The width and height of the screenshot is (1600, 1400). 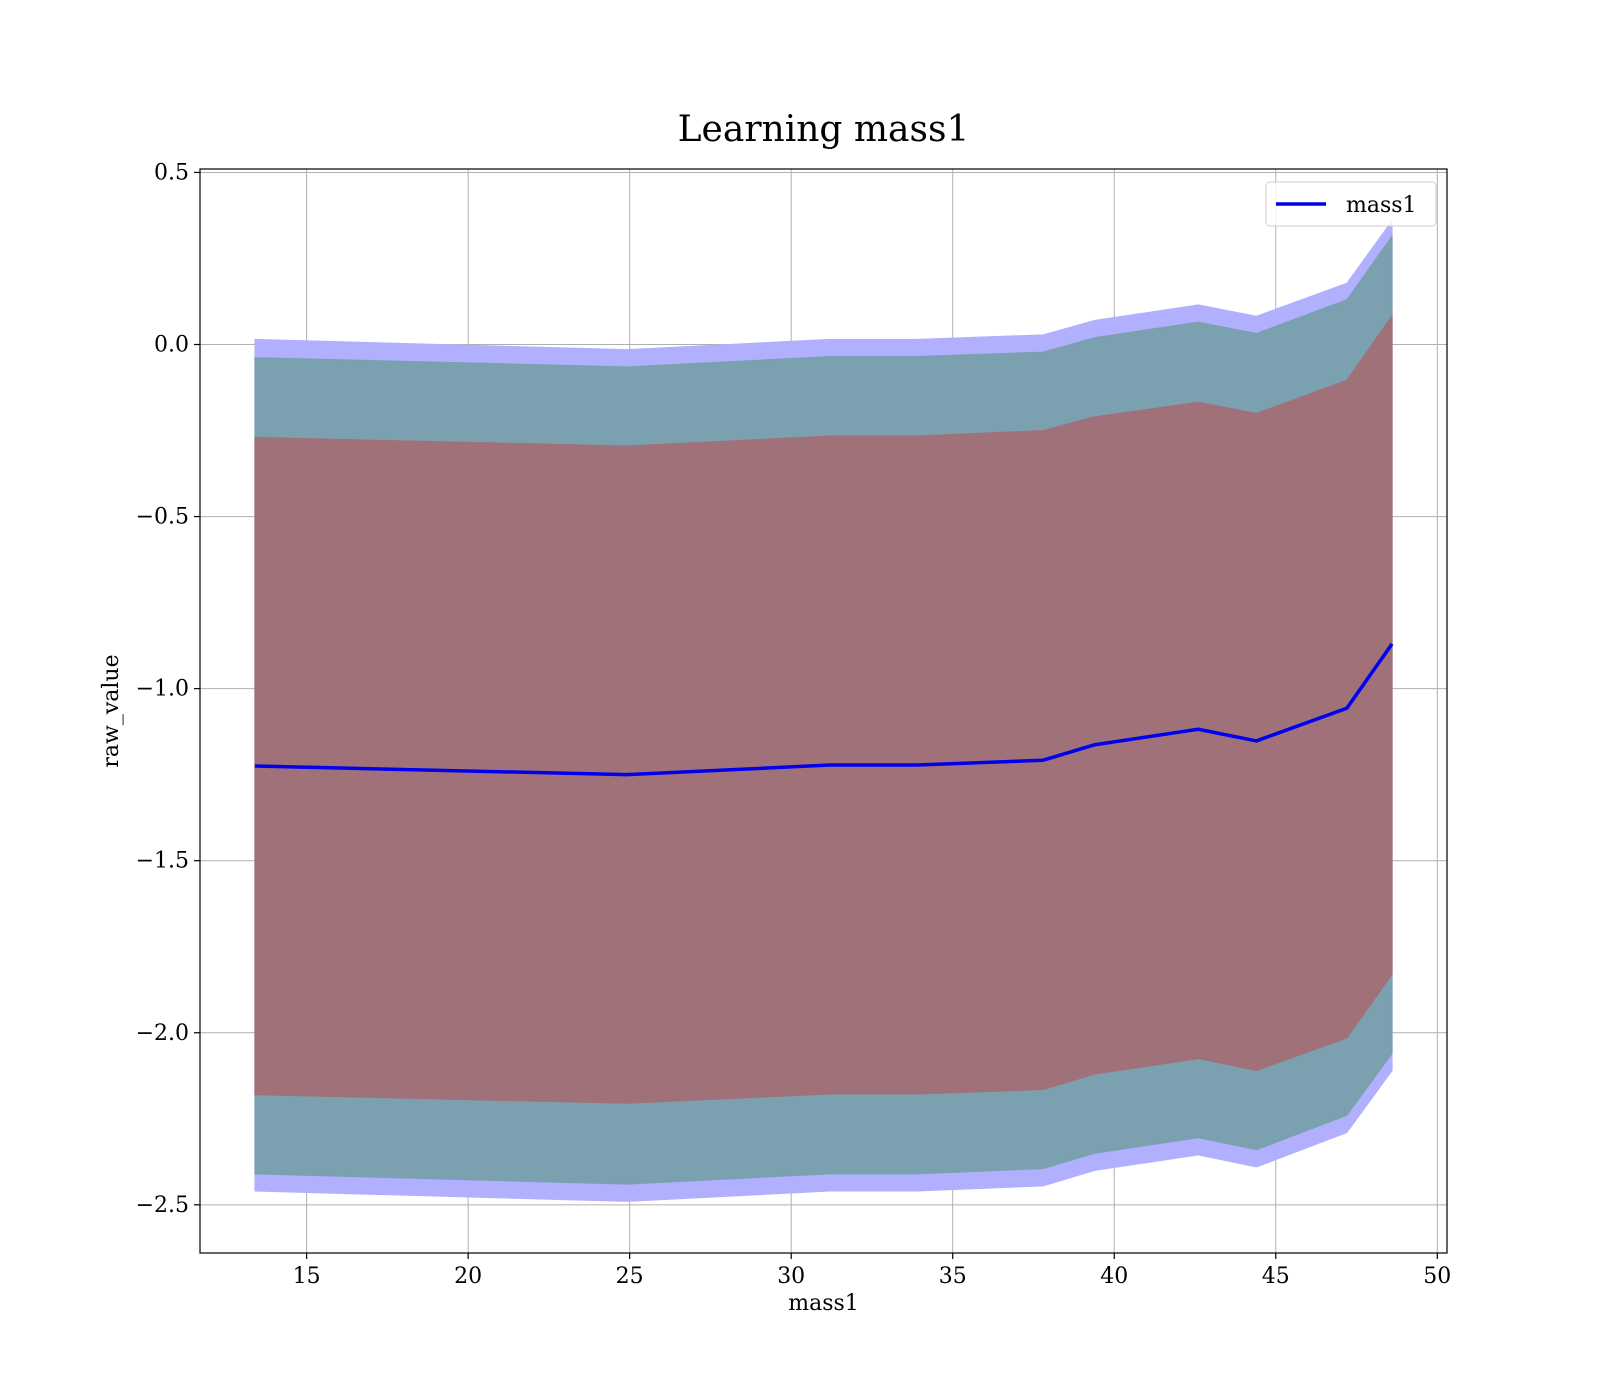 What do you see at coordinates (1276, 1276) in the screenshot?
I see `x-tick-label: 45` at bounding box center [1276, 1276].